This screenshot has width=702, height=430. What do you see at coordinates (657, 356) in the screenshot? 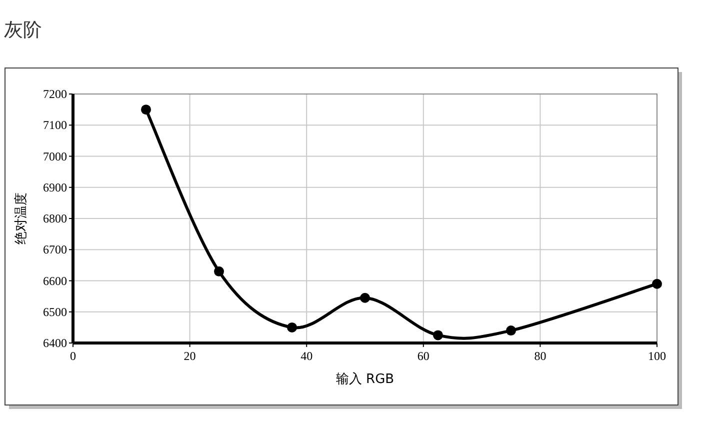
I see `x-tick-label: 100` at bounding box center [657, 356].